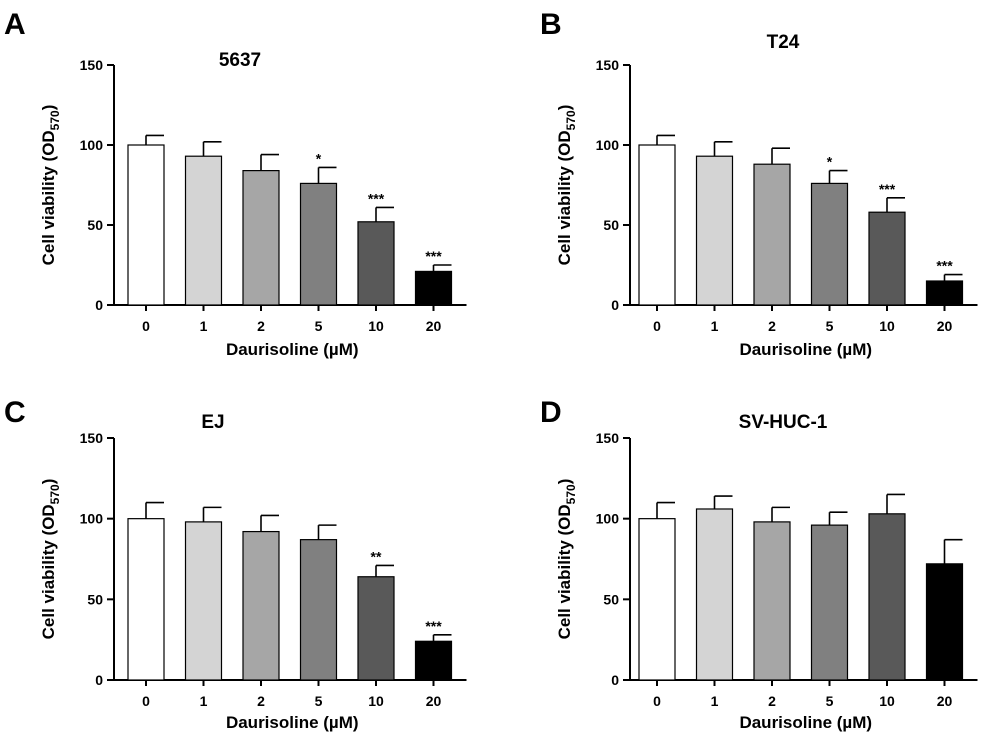 The height and width of the screenshot is (741, 1000). Describe the element at coordinates (240, 60) in the screenshot. I see `chart-title: 5637` at that location.